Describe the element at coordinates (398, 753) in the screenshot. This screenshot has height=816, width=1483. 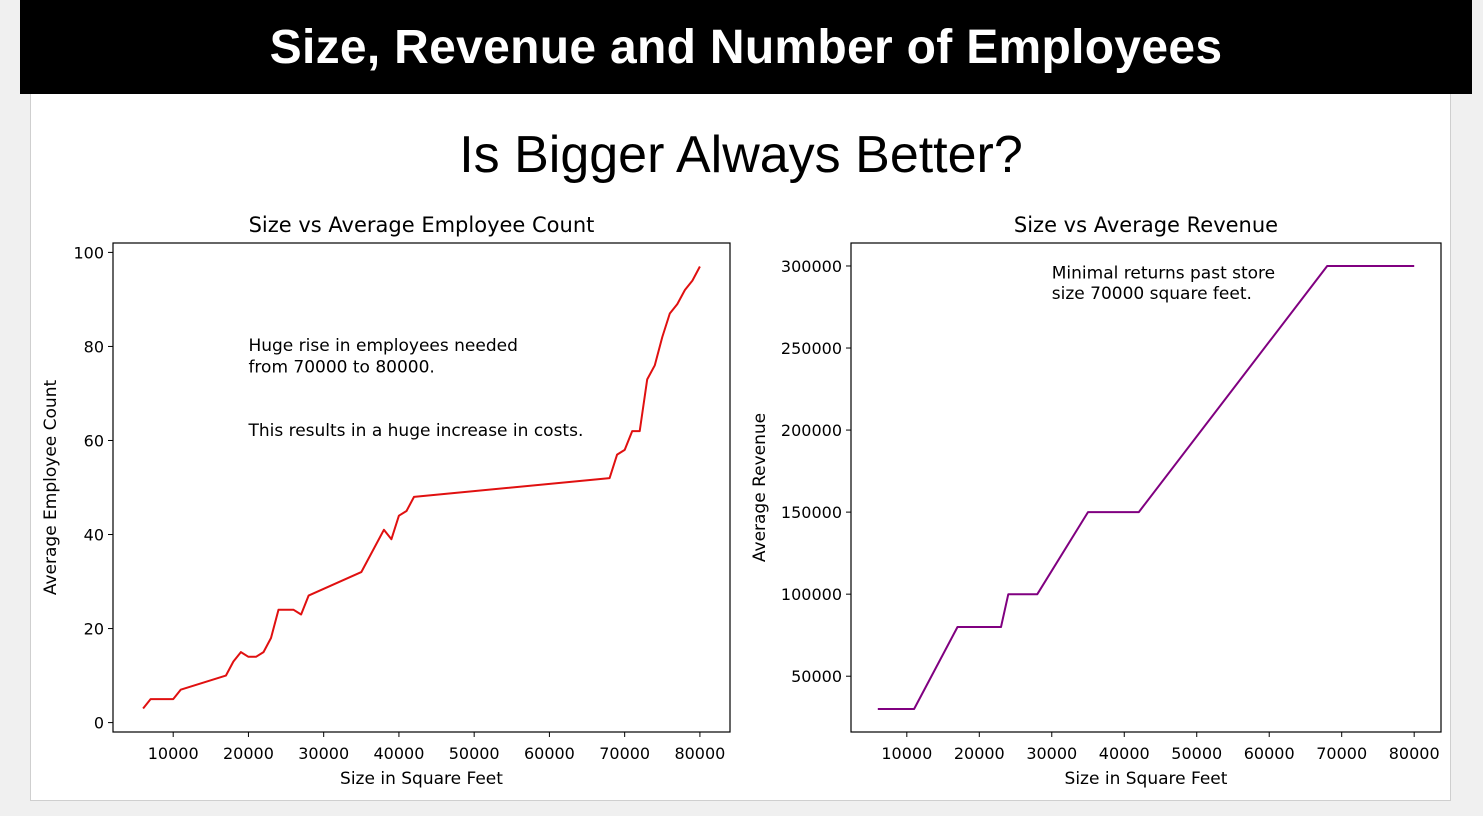
I see `chart-employees-x-tick-label: 40000` at that location.